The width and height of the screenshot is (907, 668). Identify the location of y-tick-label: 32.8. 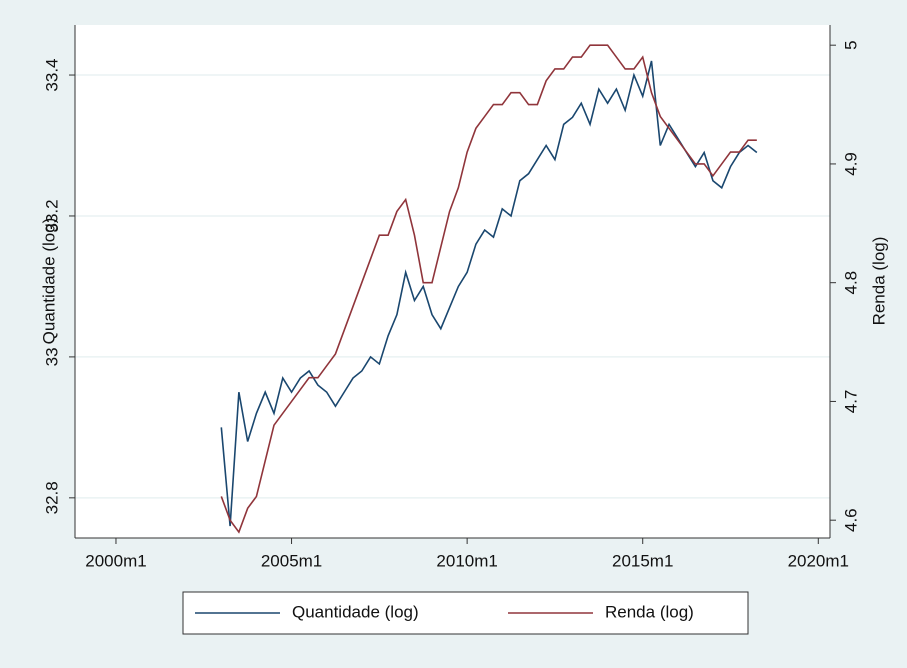
(51, 497).